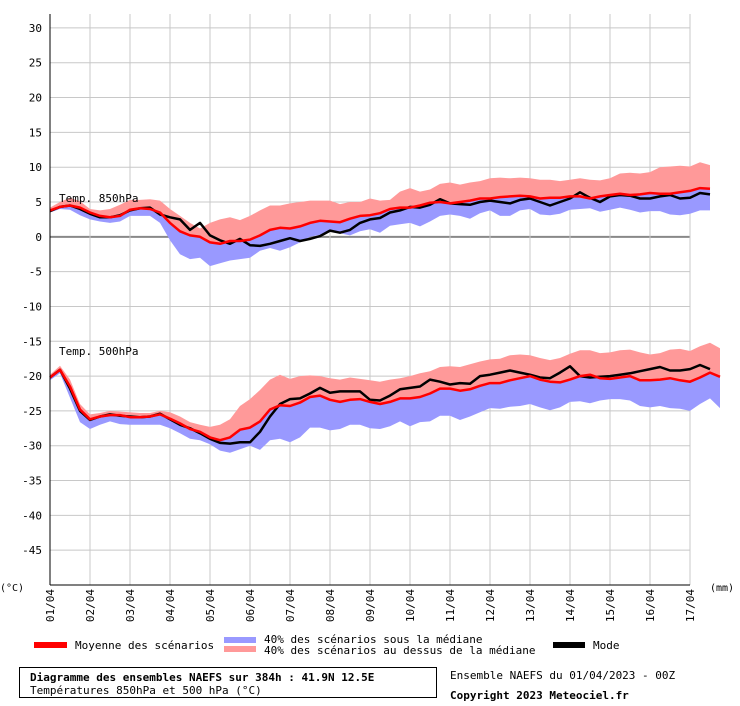 Image resolution: width=740 pixels, height=706 pixels. What do you see at coordinates (35, 167) in the screenshot?
I see `y-tick-label: 10` at bounding box center [35, 167].